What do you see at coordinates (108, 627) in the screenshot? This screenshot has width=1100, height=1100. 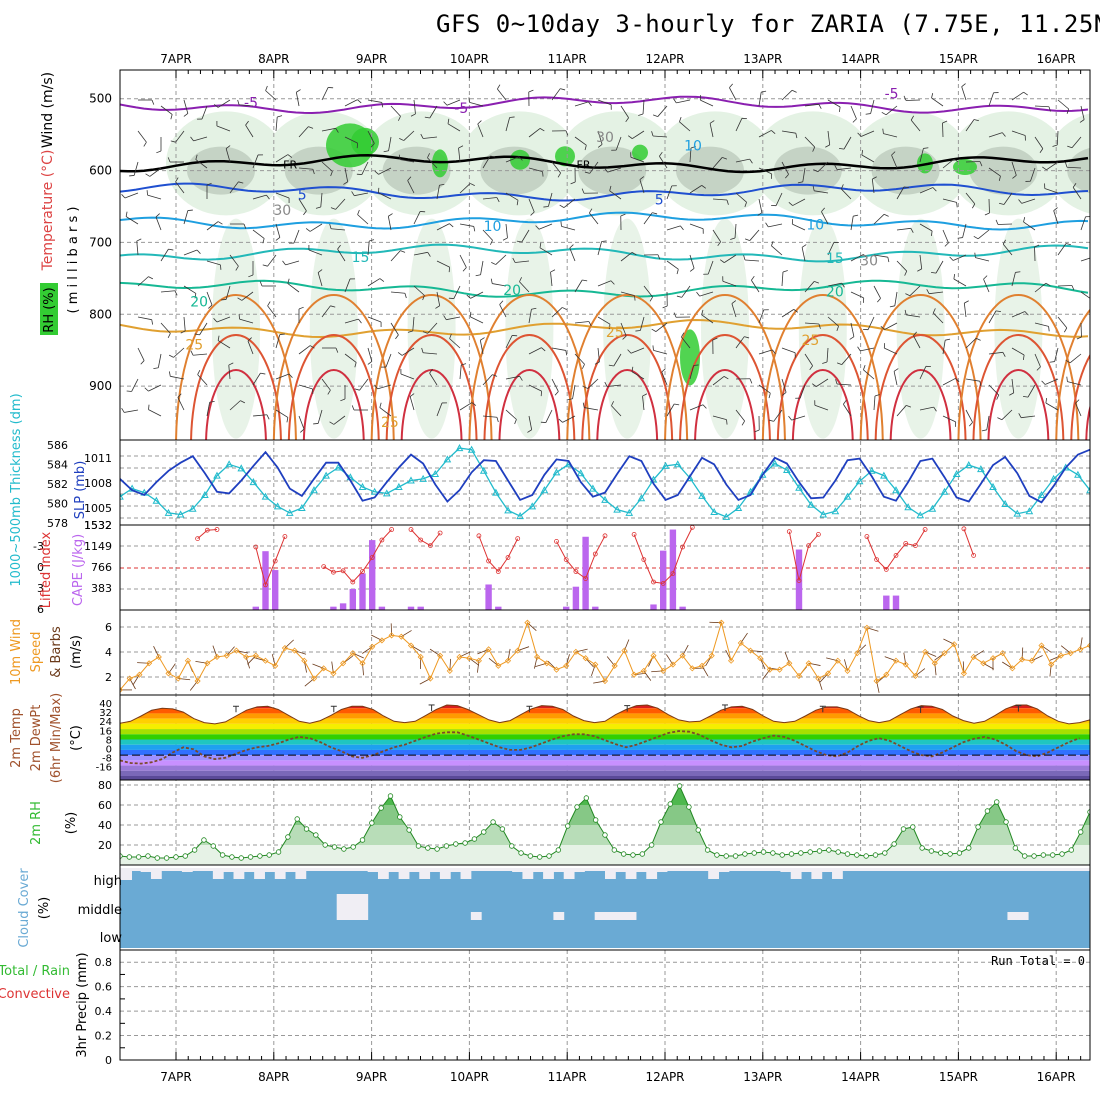 I see `wind-tick: 6` at bounding box center [108, 627].